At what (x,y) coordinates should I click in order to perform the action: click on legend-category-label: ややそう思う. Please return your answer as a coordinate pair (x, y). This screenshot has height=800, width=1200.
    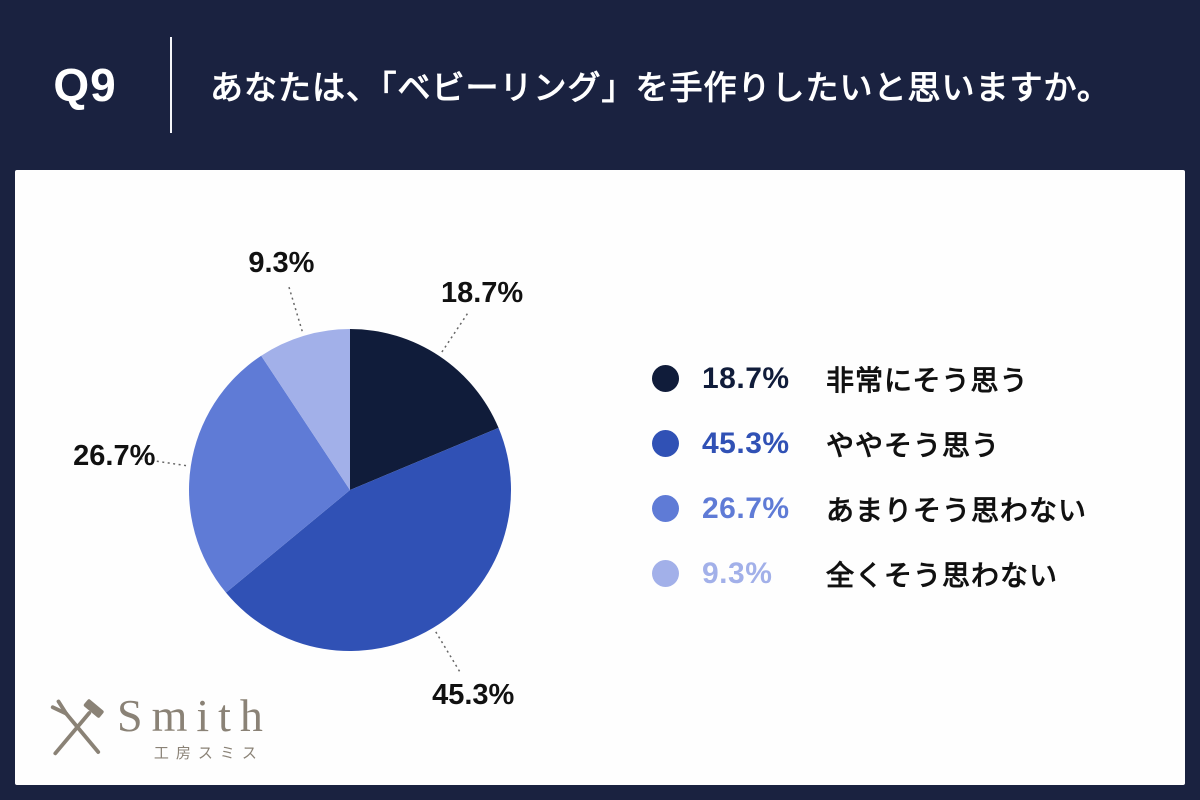
    Looking at the image, I should click on (913, 445).